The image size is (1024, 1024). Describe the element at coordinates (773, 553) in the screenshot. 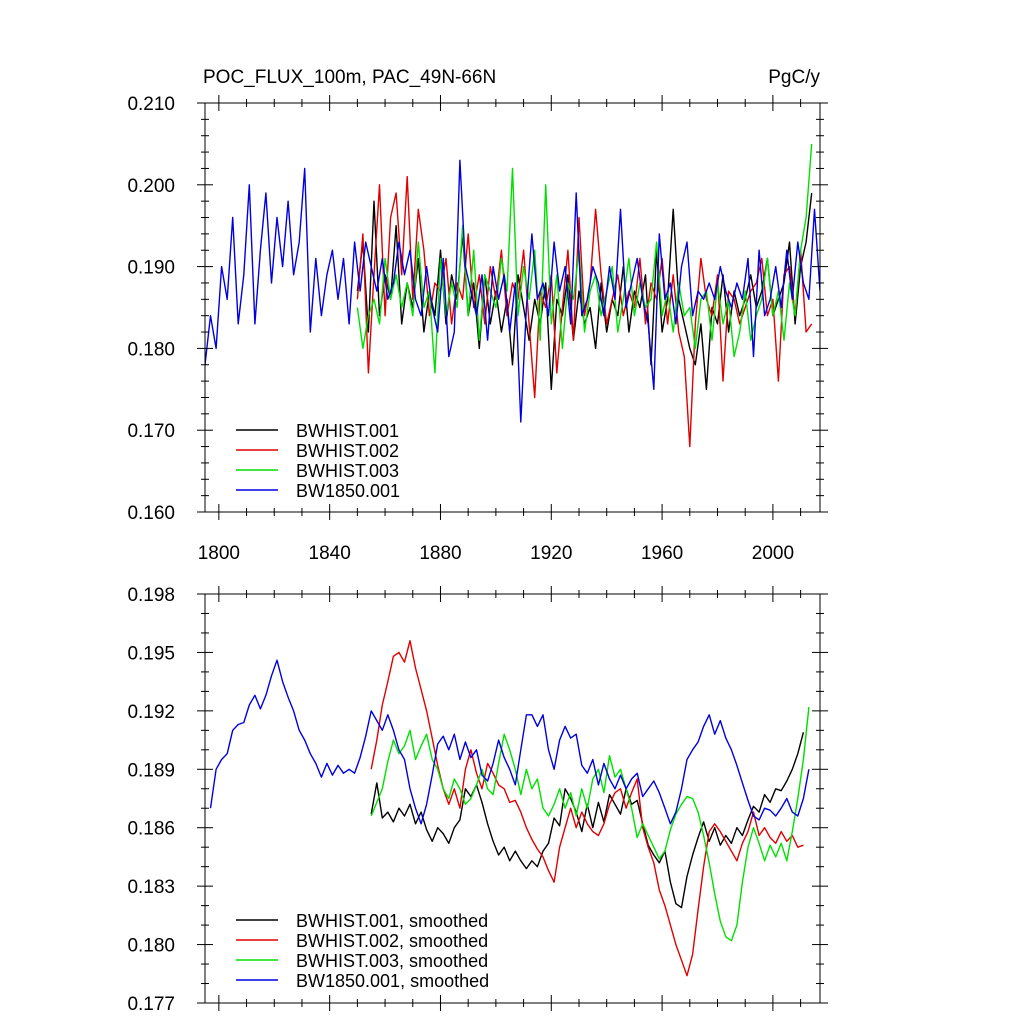

I see `x-tick-label: 2000` at that location.